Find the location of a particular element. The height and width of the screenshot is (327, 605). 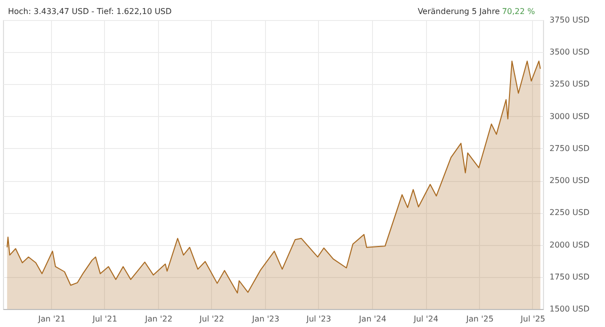

y-tick-label: 2750 USD is located at coordinates (570, 148).